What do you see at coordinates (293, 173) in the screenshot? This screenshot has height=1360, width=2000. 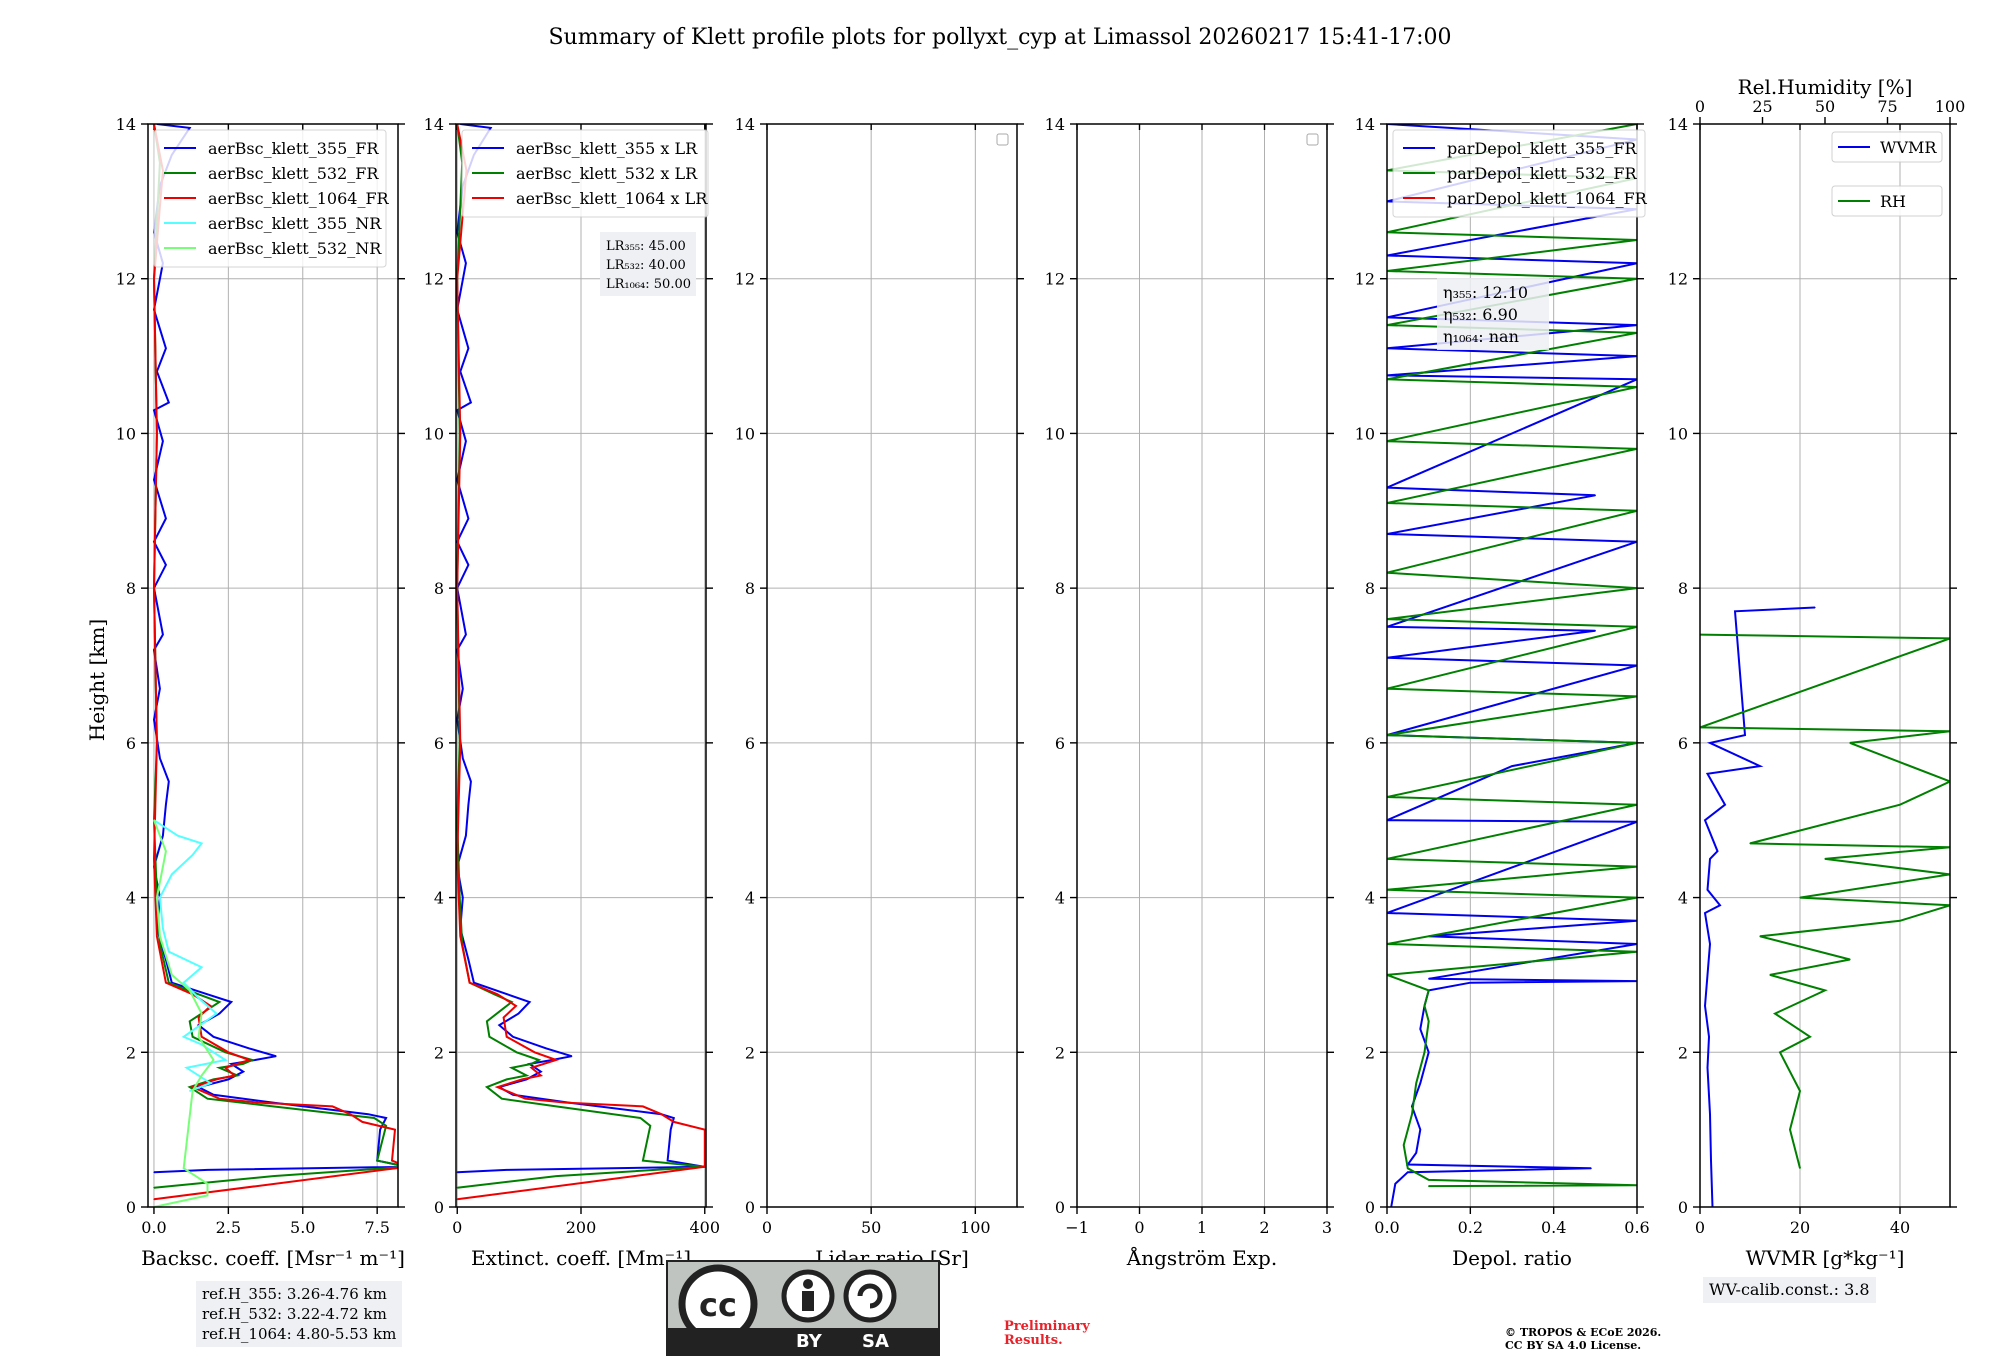 I see `legend-label: aerBsc_klett_532_FR` at bounding box center [293, 173].